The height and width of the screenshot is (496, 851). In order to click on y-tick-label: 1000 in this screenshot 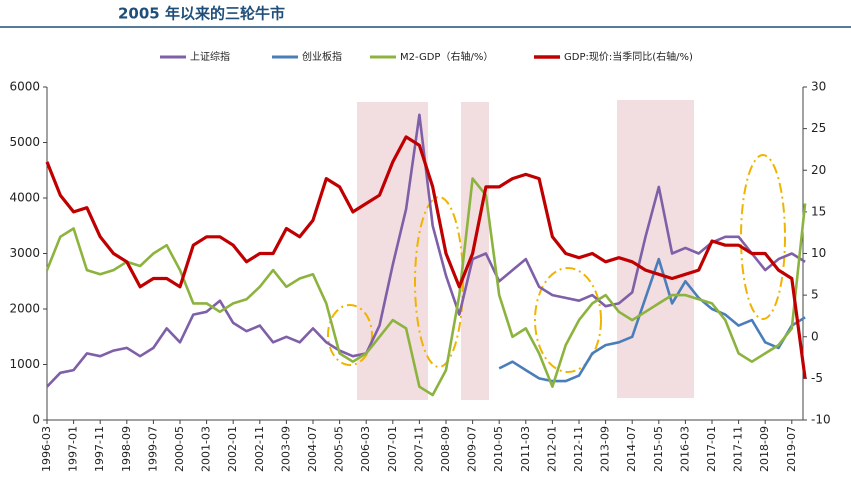, I will do `click(24, 364)`.